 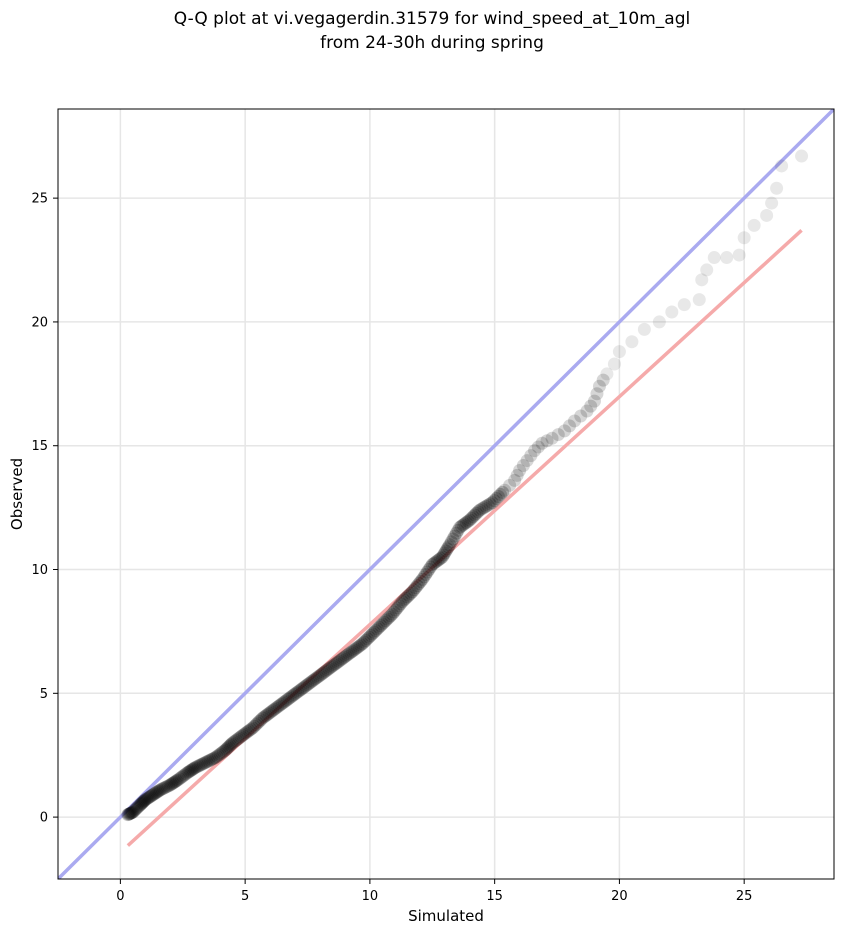 What do you see at coordinates (446, 916) in the screenshot?
I see `x-axis-label: Simulated` at bounding box center [446, 916].